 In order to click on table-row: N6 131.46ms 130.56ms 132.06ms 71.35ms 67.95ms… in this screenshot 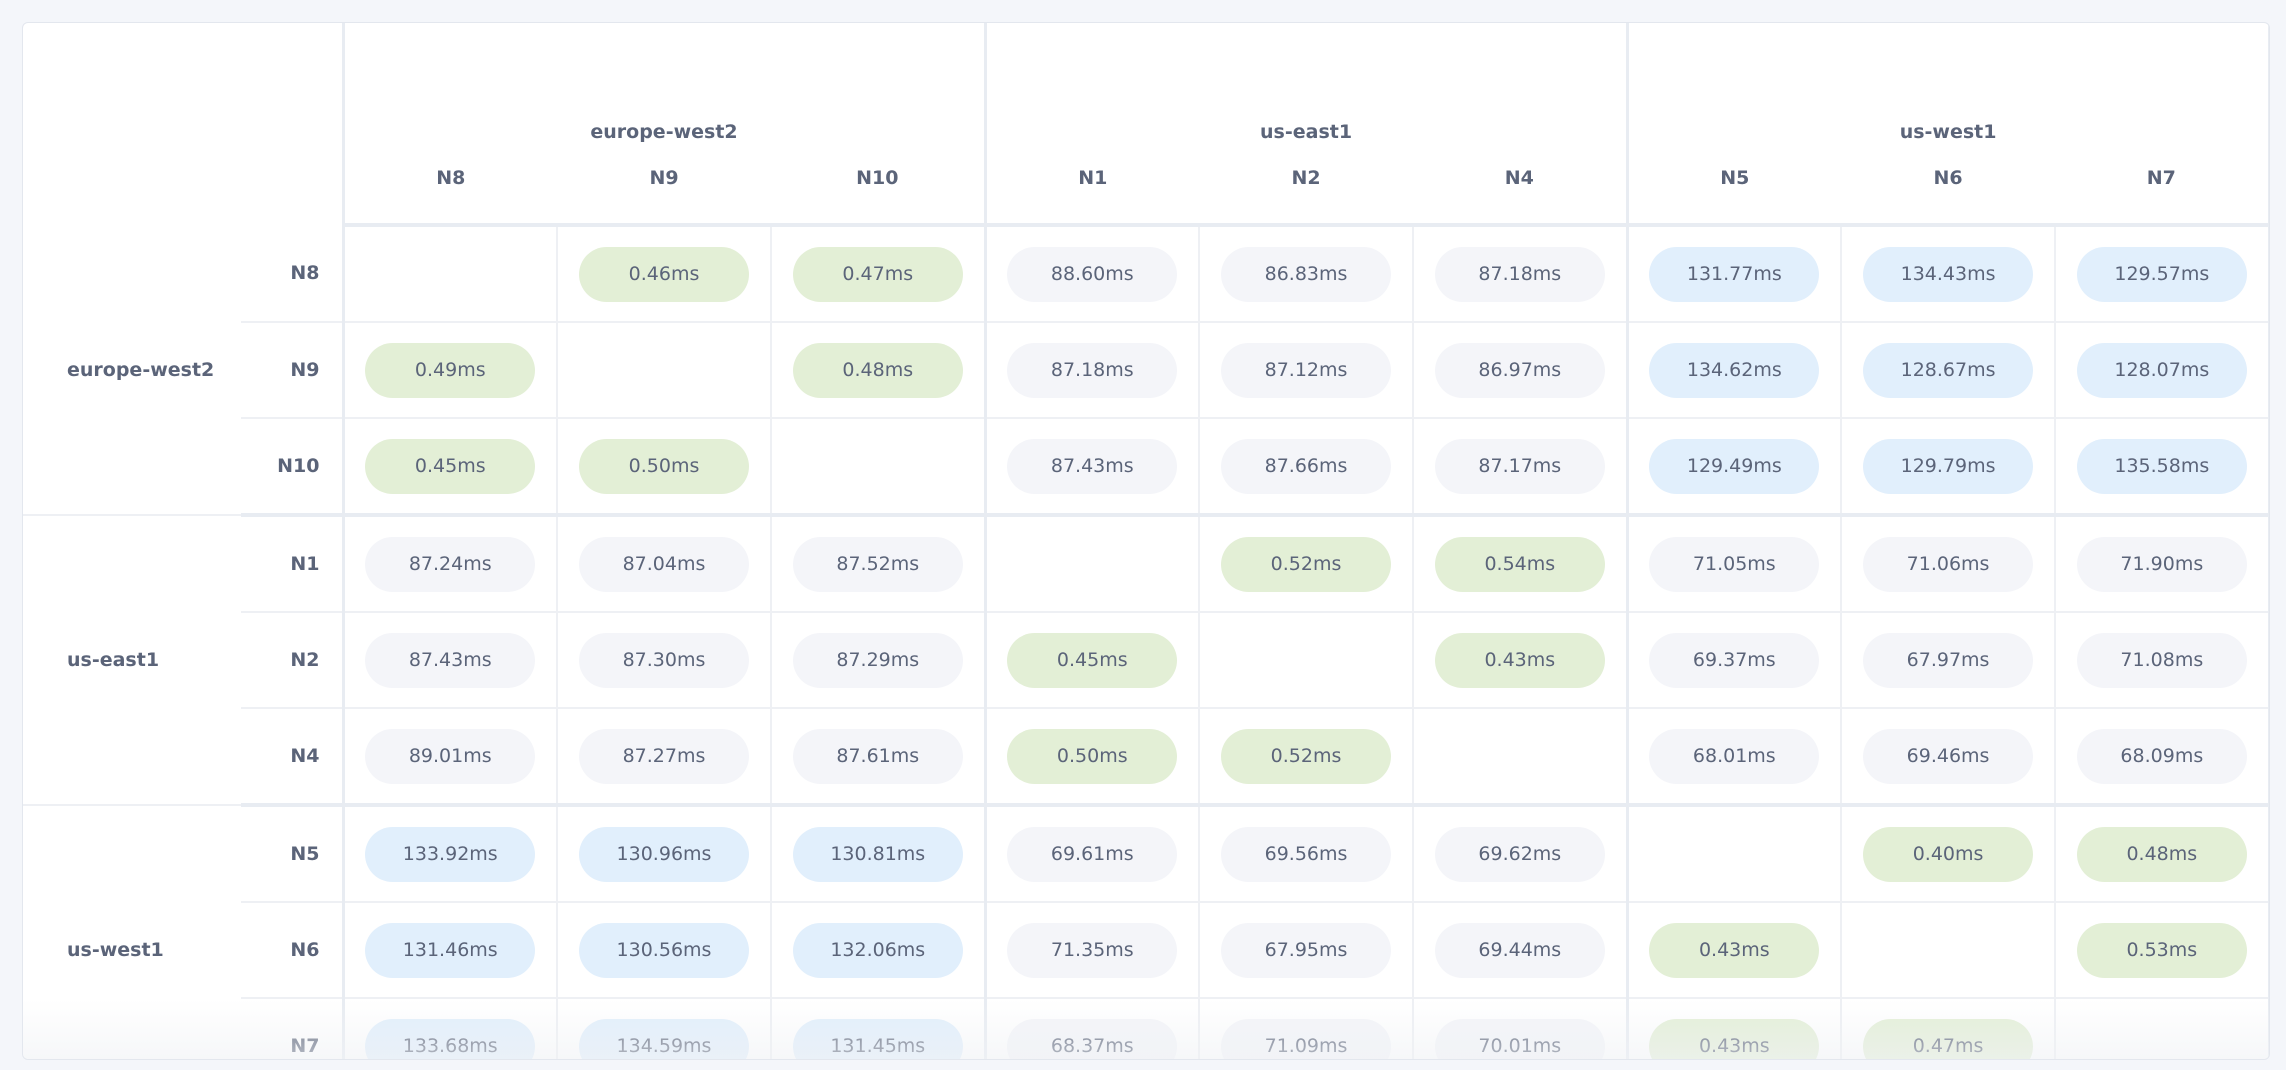, I will do `click(1146, 950)`.